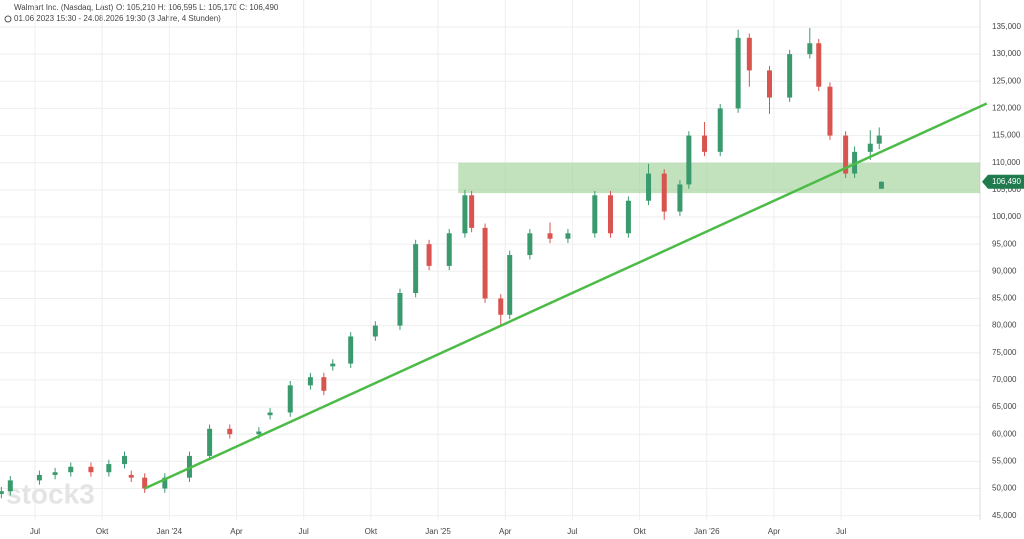  I want to click on price-badge, so click(1003, 181).